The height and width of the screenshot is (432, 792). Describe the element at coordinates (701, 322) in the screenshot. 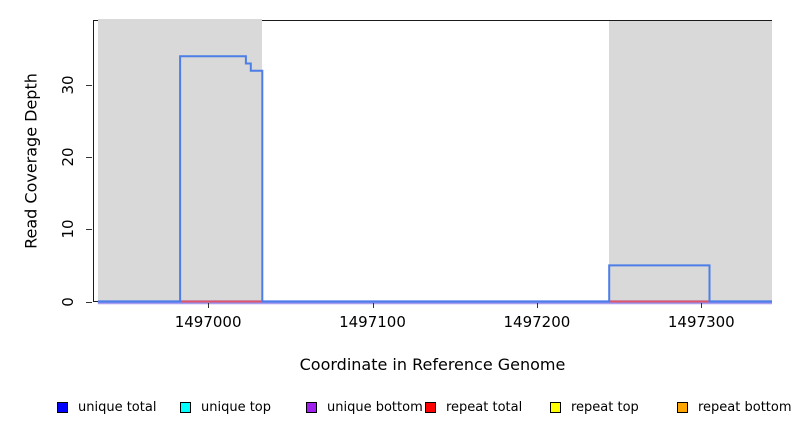

I see `x-axis-tick-label: 1497300` at that location.